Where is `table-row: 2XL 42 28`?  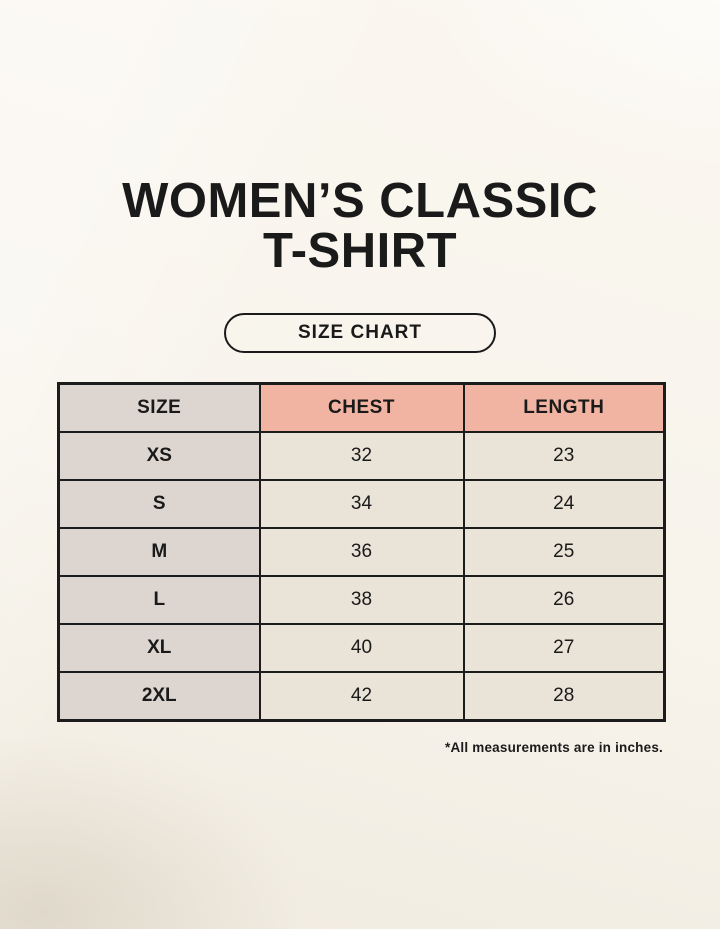 table-row: 2XL 42 28 is located at coordinates (361, 696).